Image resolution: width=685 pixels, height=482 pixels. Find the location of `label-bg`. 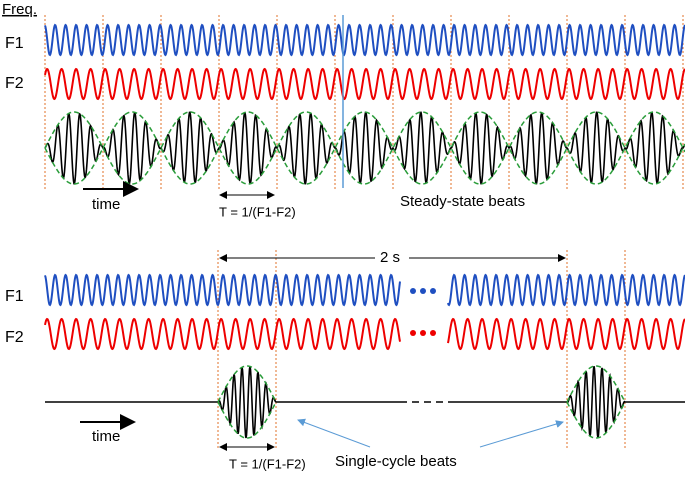

label-bg is located at coordinates (392, 258).